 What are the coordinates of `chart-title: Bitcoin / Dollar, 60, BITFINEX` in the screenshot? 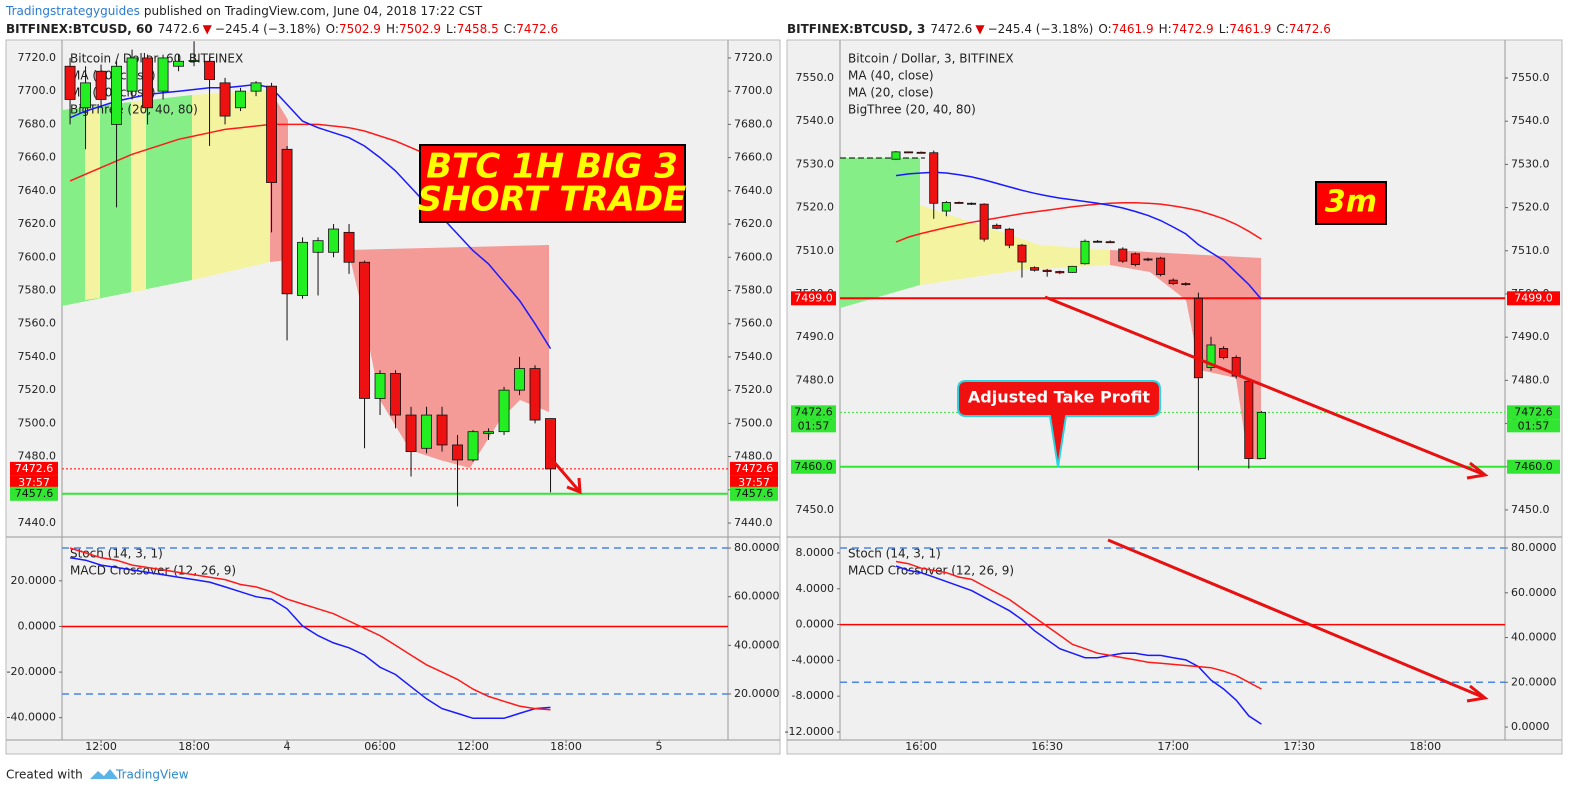 It's located at (156, 59).